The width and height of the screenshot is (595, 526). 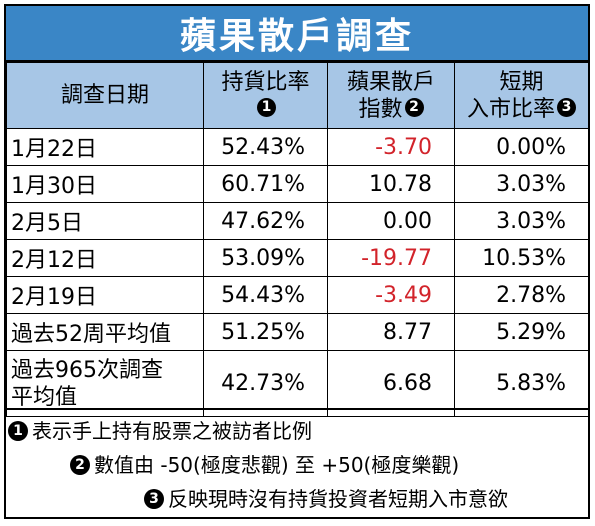 What do you see at coordinates (265, 95) in the screenshot?
I see `header-holding-ratio: 持貨比率 1` at bounding box center [265, 95].